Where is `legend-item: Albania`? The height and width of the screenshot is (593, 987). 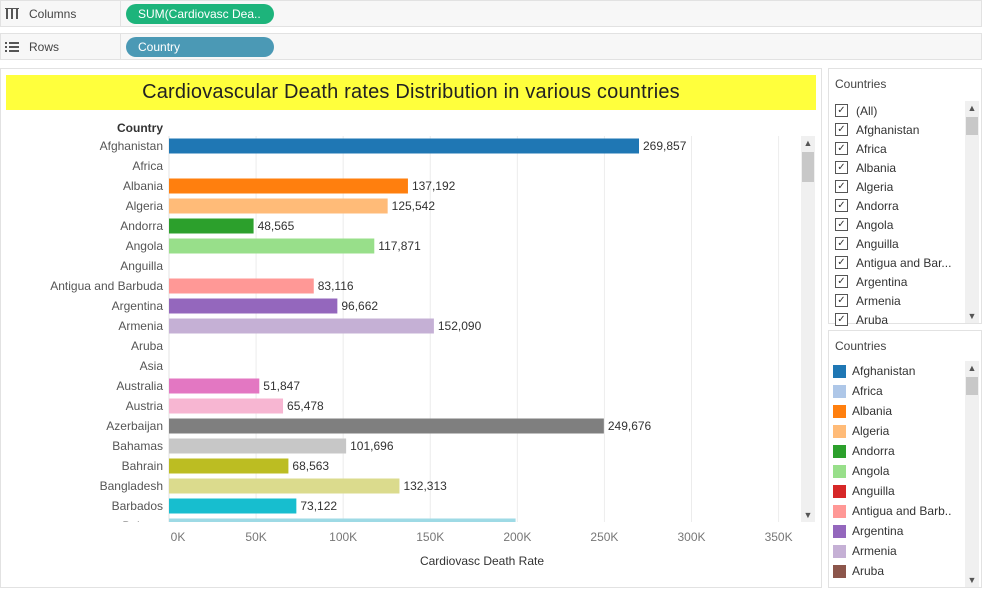 legend-item: Albania is located at coordinates (899, 411).